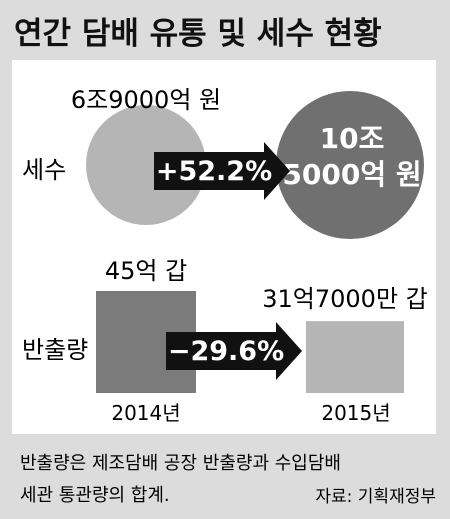  I want to click on volume-bar-2015, so click(355, 357).